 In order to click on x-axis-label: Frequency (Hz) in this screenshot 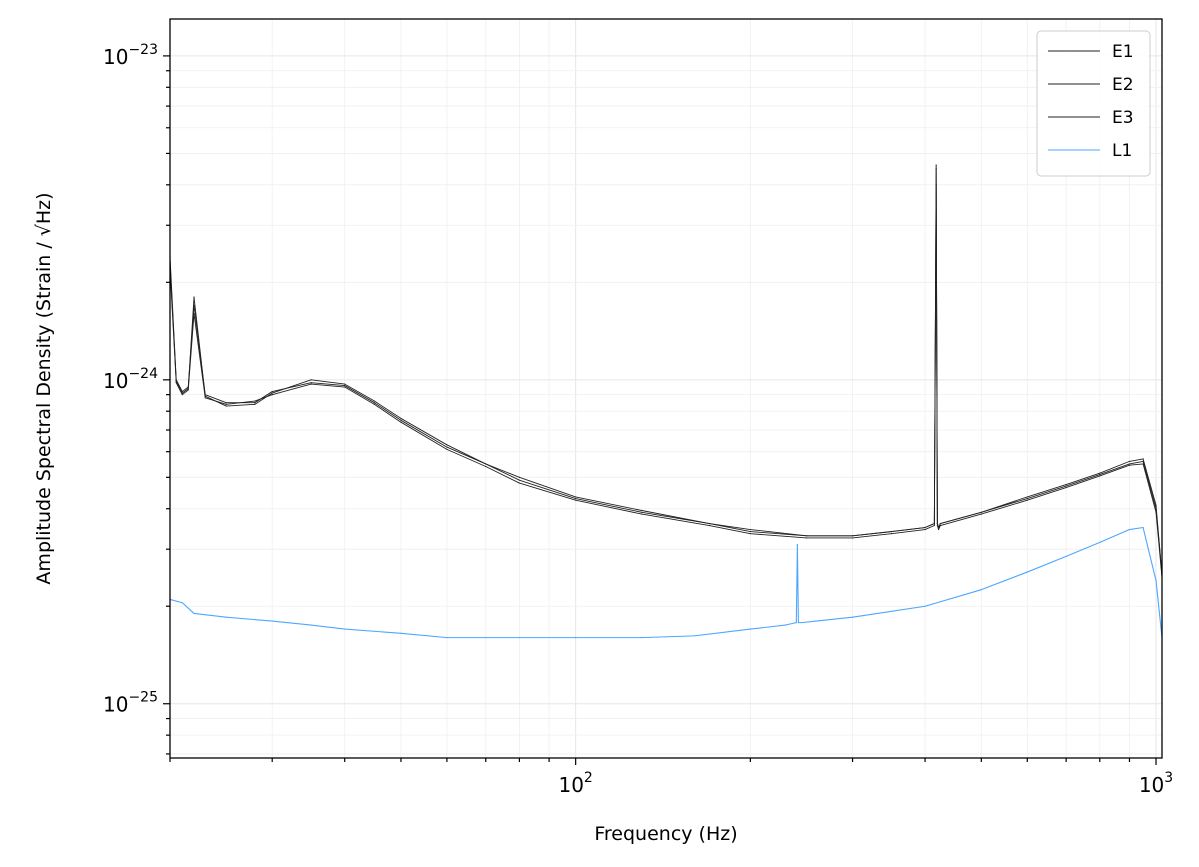, I will do `click(665, 834)`.